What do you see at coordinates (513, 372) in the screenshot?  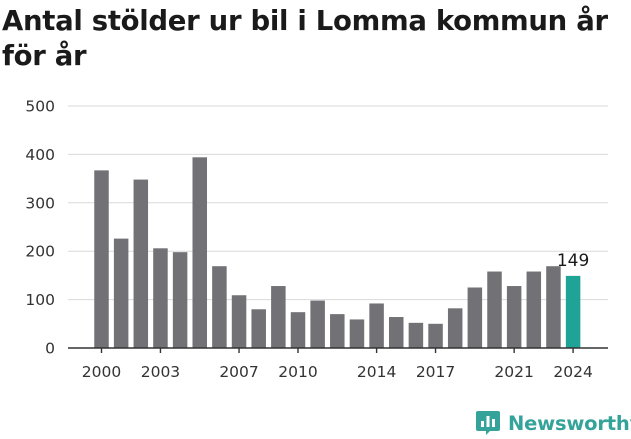 I see `x-tick-label: 2021` at bounding box center [513, 372].